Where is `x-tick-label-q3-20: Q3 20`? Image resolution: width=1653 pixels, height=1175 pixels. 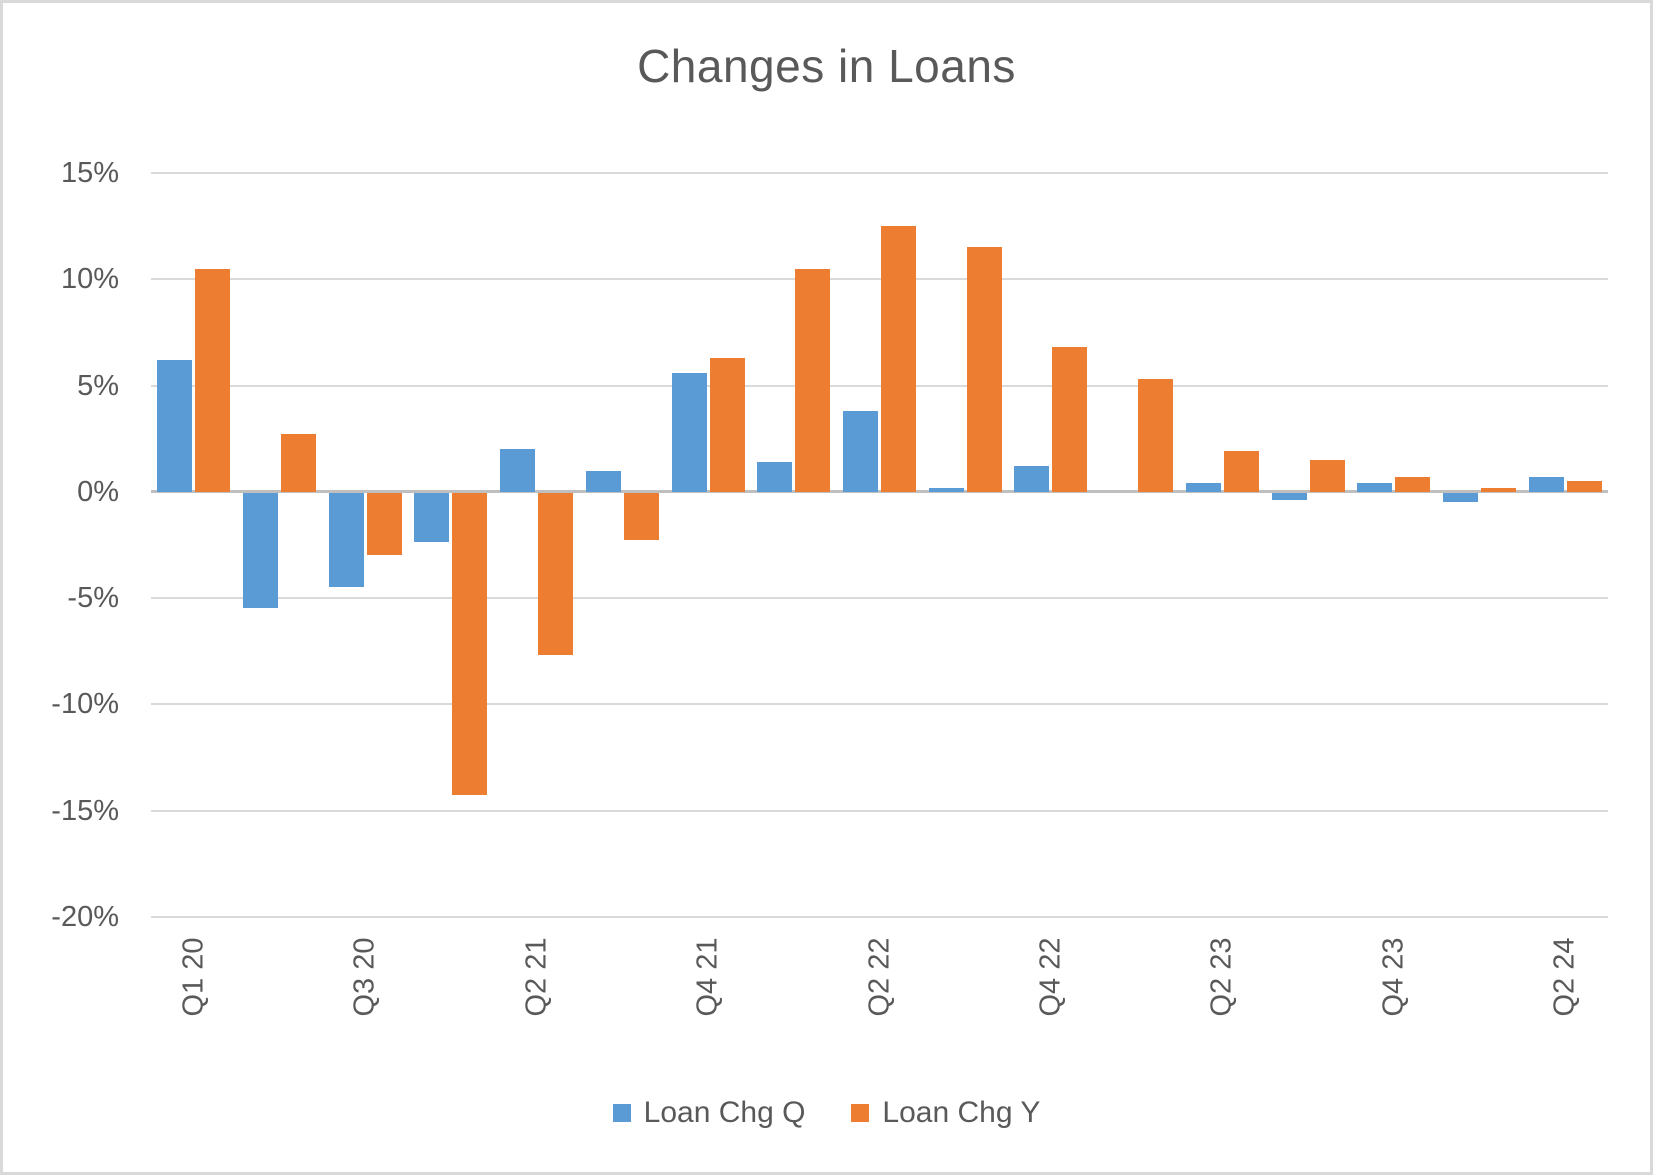 x-tick-label-q3-20: Q3 20 is located at coordinates (364, 977).